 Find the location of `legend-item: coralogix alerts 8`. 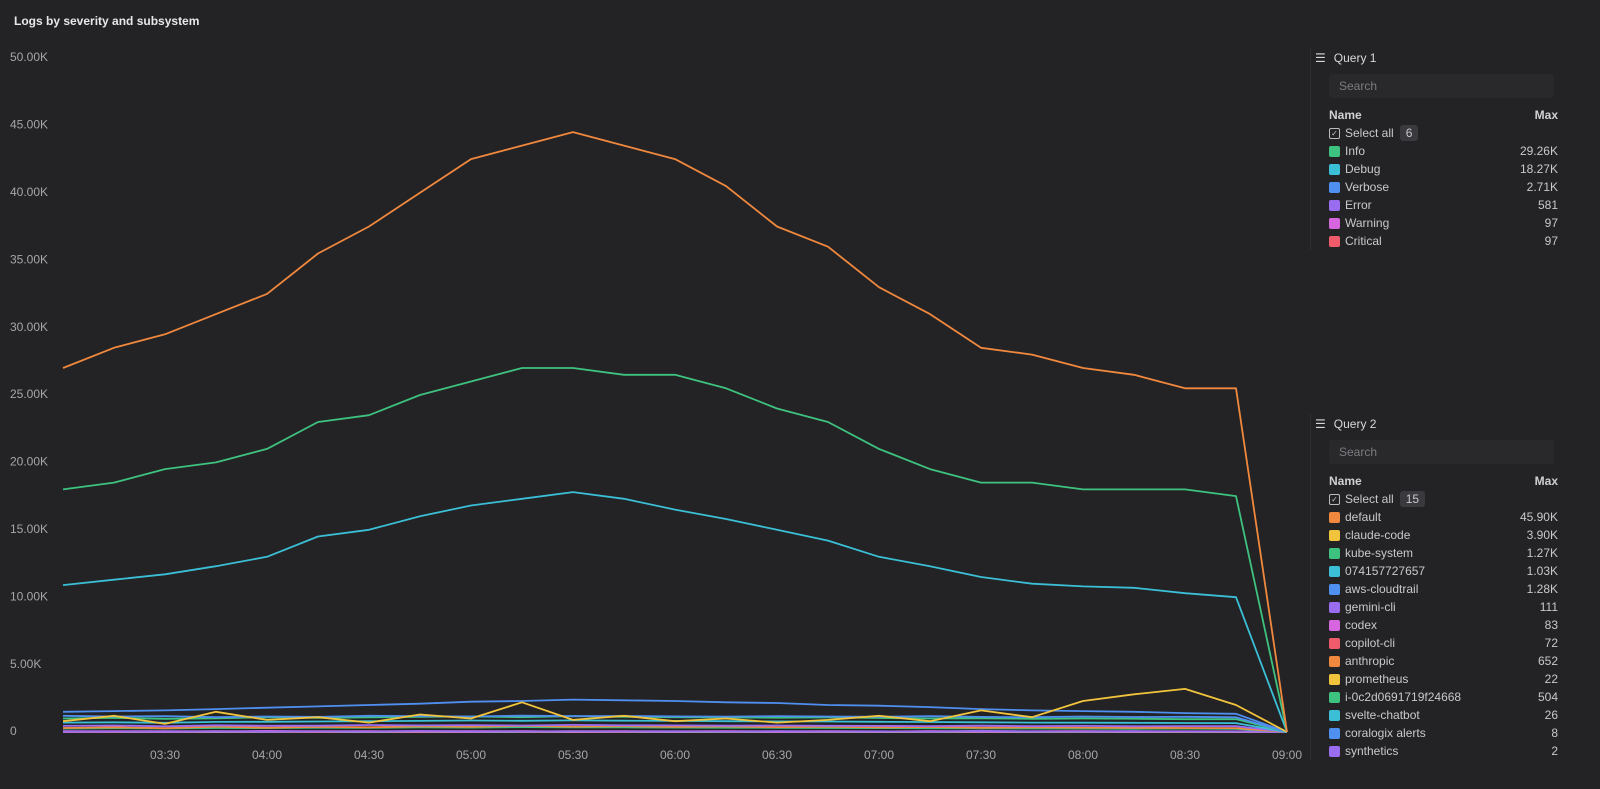

legend-item: coralogix alerts 8 is located at coordinates (1442, 733).